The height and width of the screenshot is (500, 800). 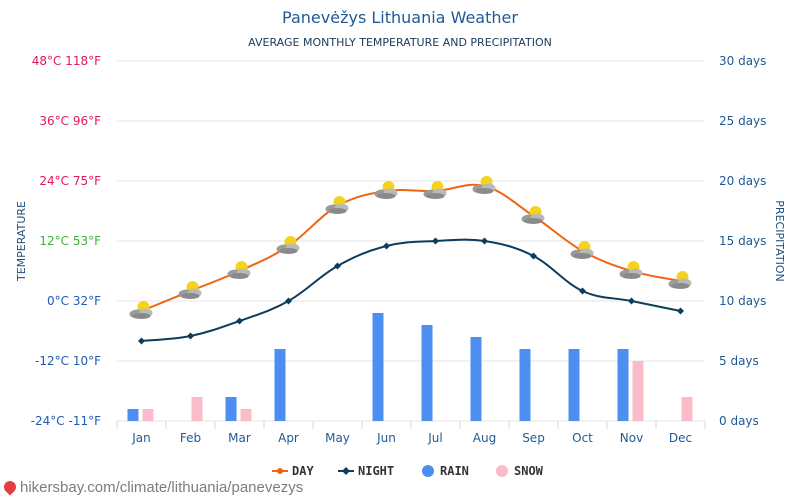 What do you see at coordinates (68, 361) in the screenshot?
I see `y-left-tick-label: -12°C 10°F` at bounding box center [68, 361].